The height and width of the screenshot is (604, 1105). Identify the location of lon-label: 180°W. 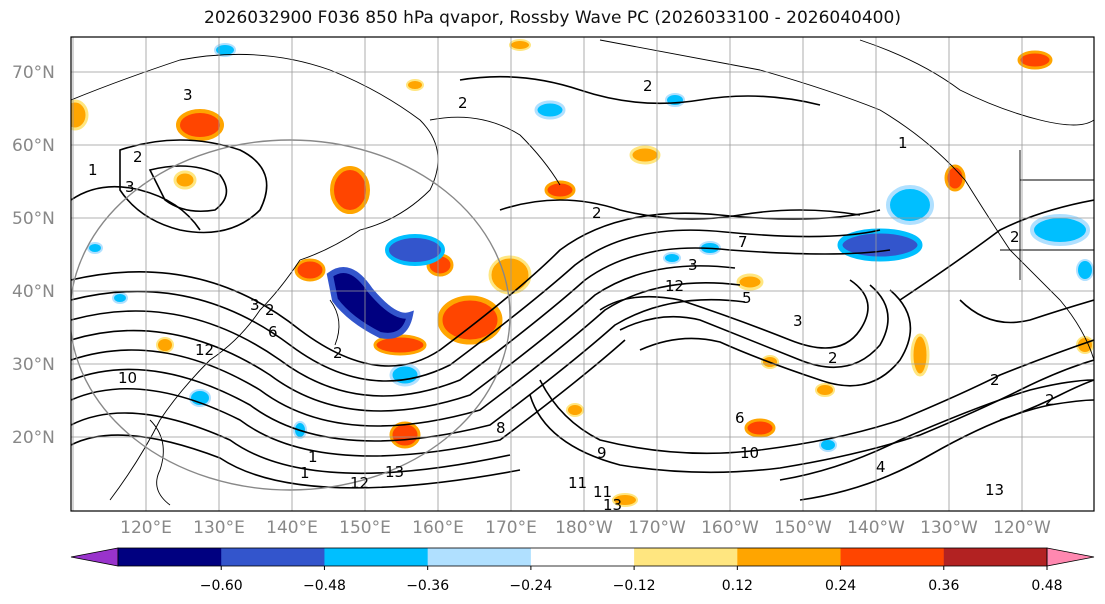
(584, 528).